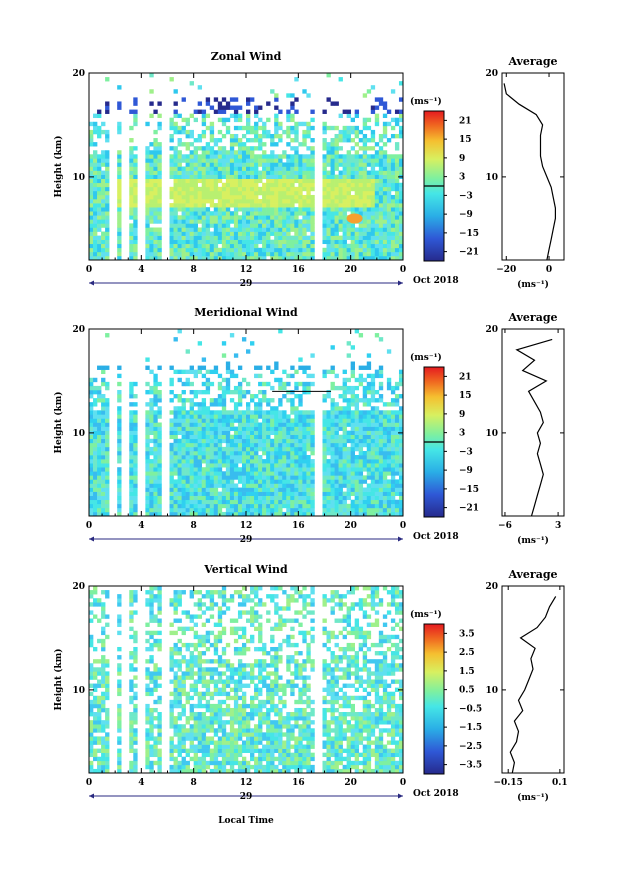  I want to click on day-arrow-left, so click(91, 539).